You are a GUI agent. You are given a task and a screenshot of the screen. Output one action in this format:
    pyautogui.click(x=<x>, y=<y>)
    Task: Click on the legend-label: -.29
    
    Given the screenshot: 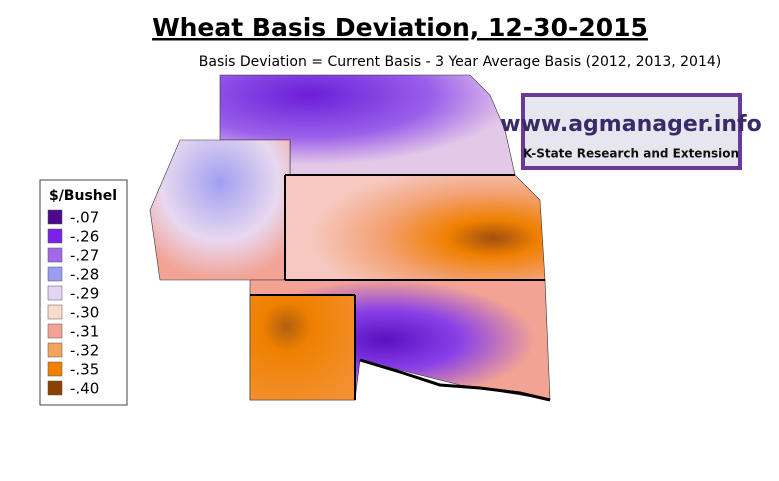 What is the action you would take?
    pyautogui.click(x=84, y=294)
    